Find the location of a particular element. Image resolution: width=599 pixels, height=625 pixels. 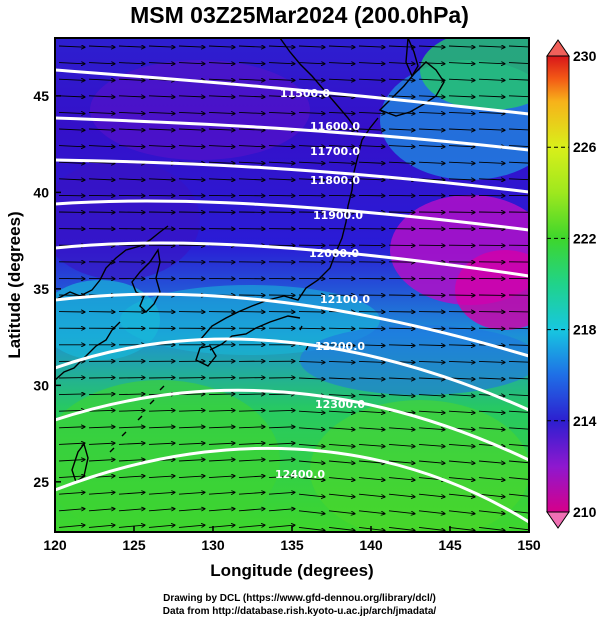

colorbar-min-arrow is located at coordinates (558, 520).